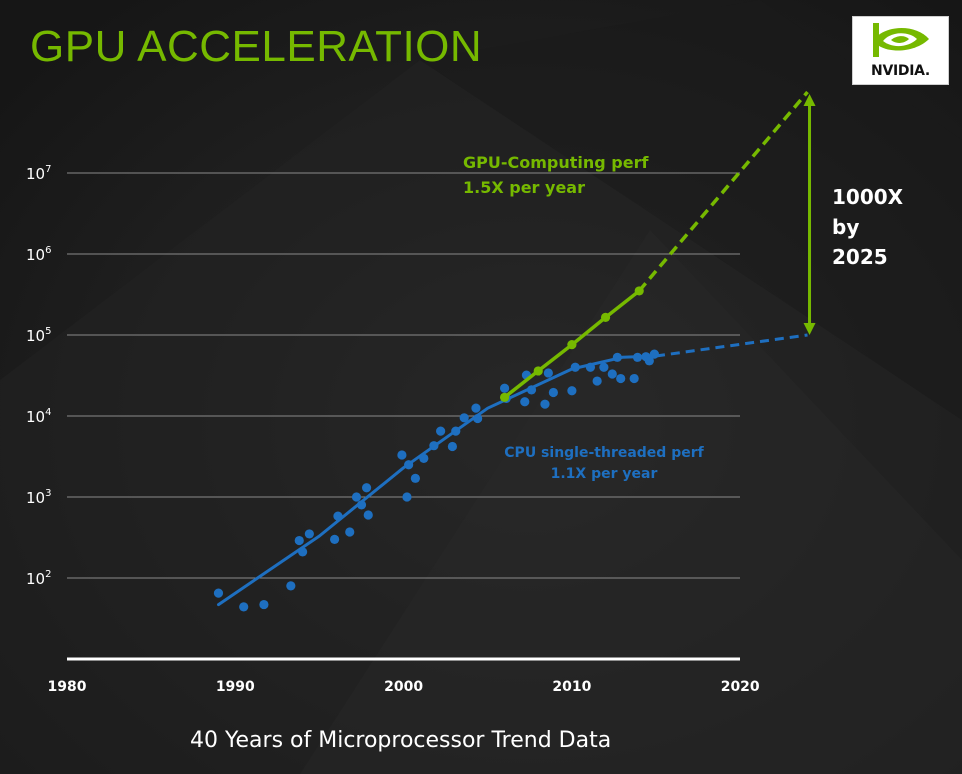  Describe the element at coordinates (403, 687) in the screenshot. I see `x-tick-label: 2000` at that location.